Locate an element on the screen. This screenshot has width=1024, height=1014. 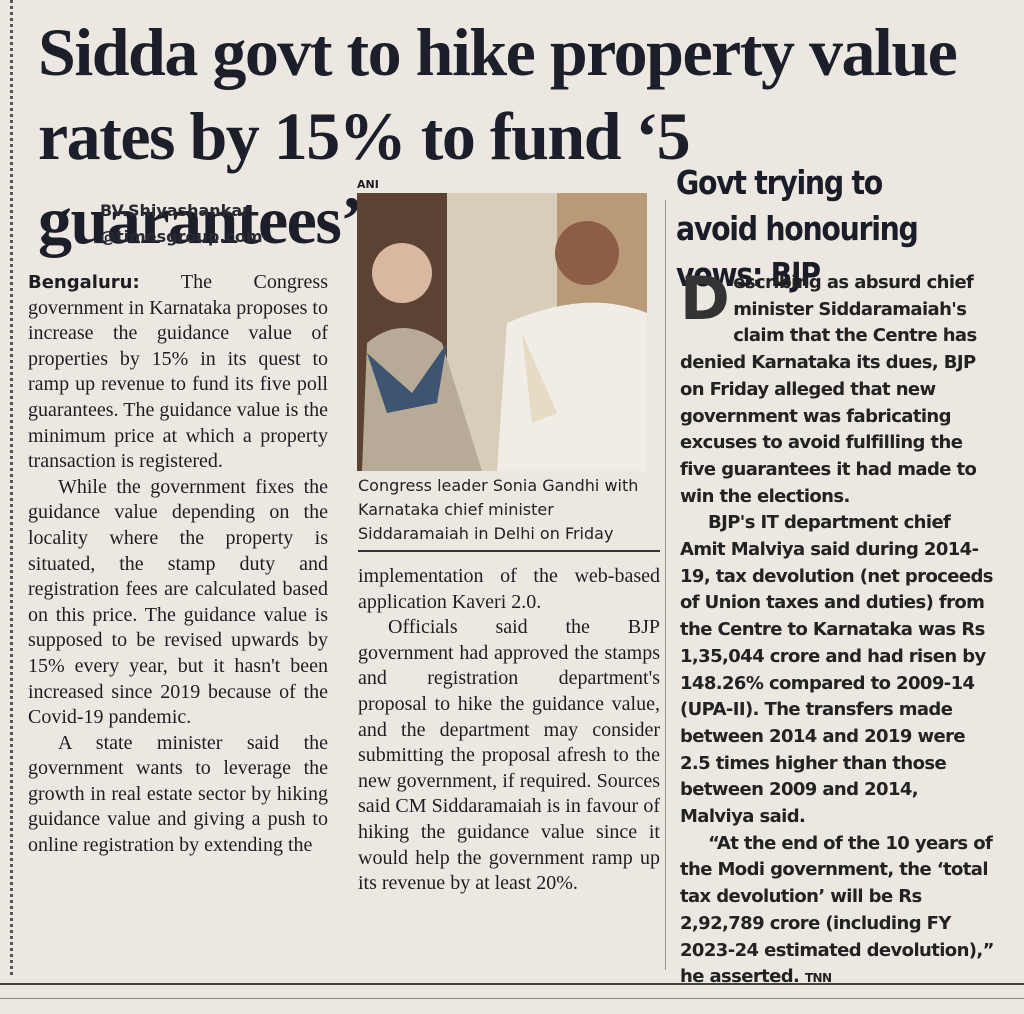
byline: BV.Shivashankar @timesgroup.com is located at coordinates (181, 224).